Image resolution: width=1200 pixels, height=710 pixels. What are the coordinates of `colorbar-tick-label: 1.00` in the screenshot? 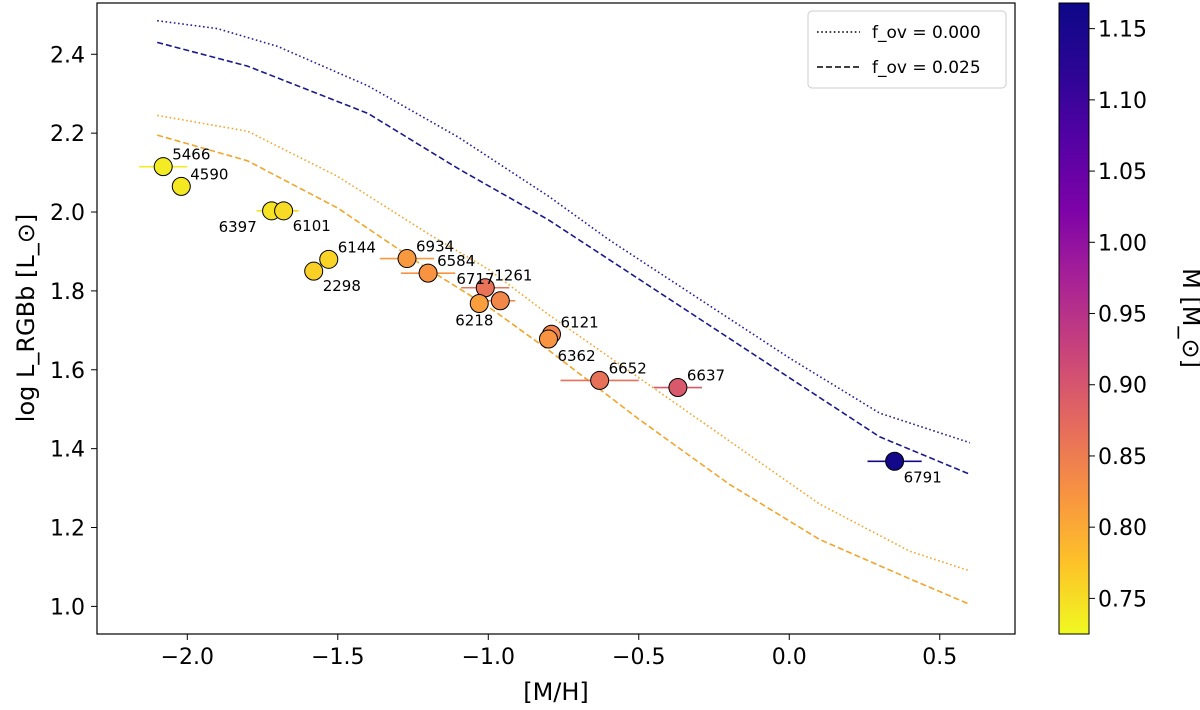 It's located at (1122, 243).